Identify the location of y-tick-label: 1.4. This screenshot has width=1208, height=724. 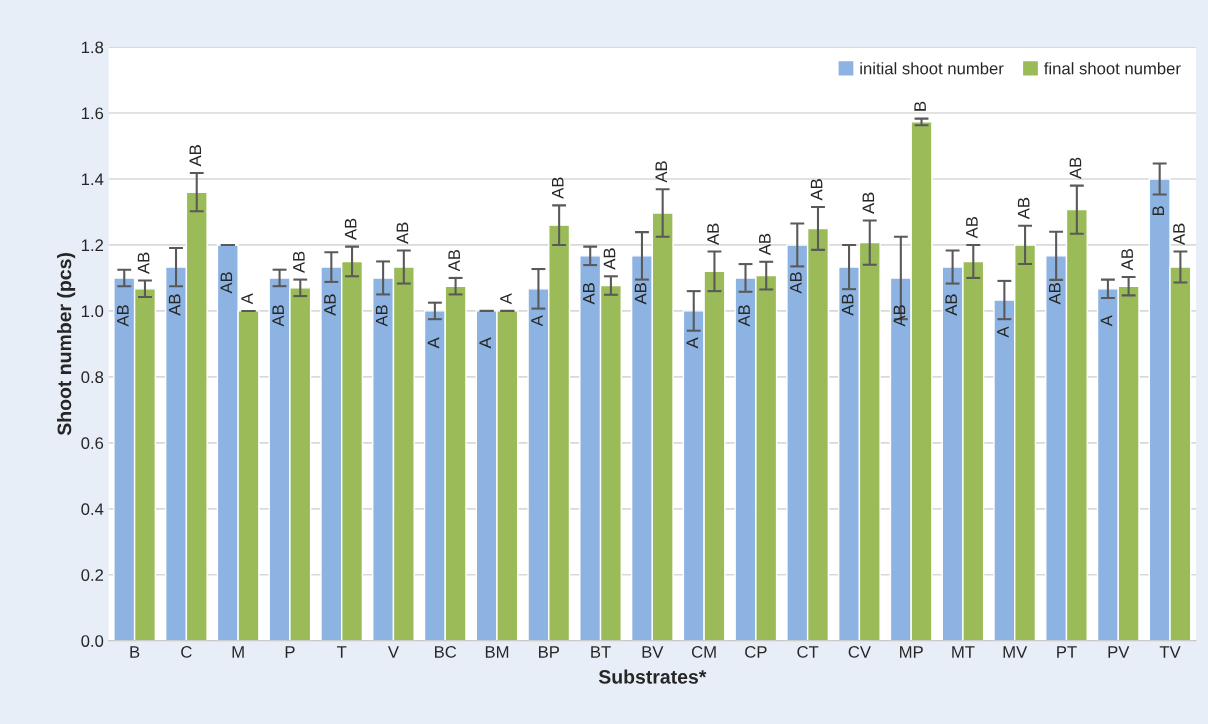
(92, 179).